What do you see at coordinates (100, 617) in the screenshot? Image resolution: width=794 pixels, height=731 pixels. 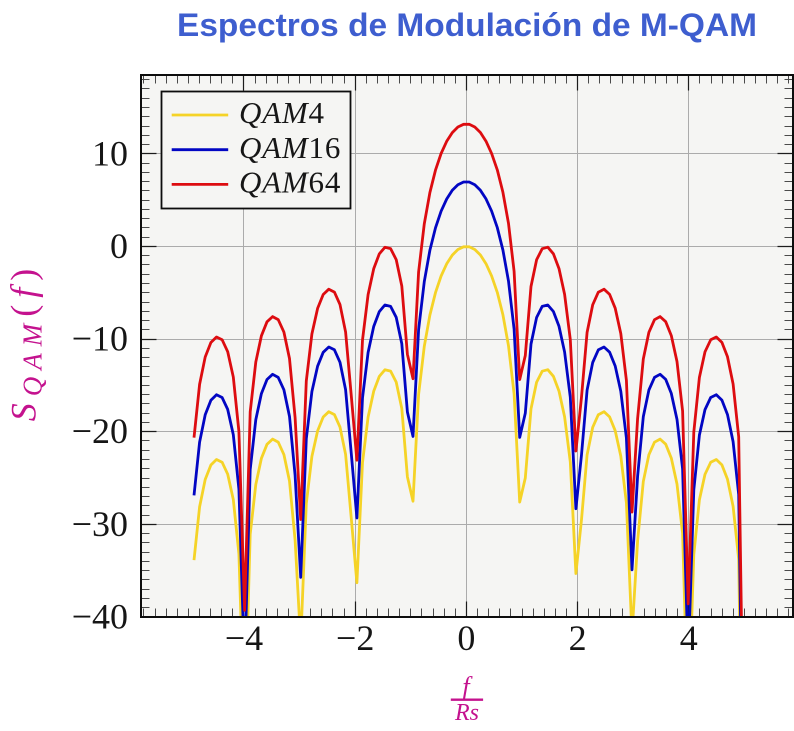 I see `svg-text: −40` at bounding box center [100, 617].